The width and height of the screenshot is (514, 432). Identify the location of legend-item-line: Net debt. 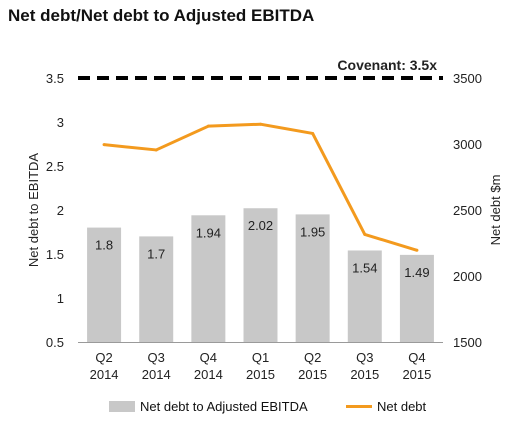
(386, 406).